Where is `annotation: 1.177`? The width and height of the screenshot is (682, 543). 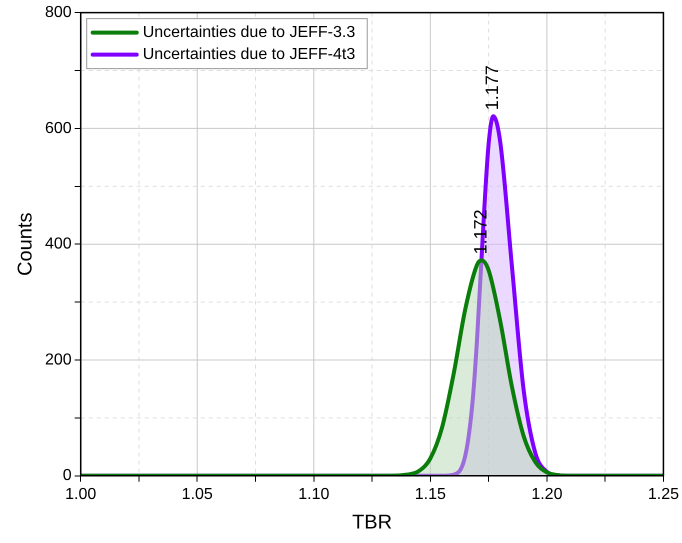 annotation: 1.177 is located at coordinates (492, 87).